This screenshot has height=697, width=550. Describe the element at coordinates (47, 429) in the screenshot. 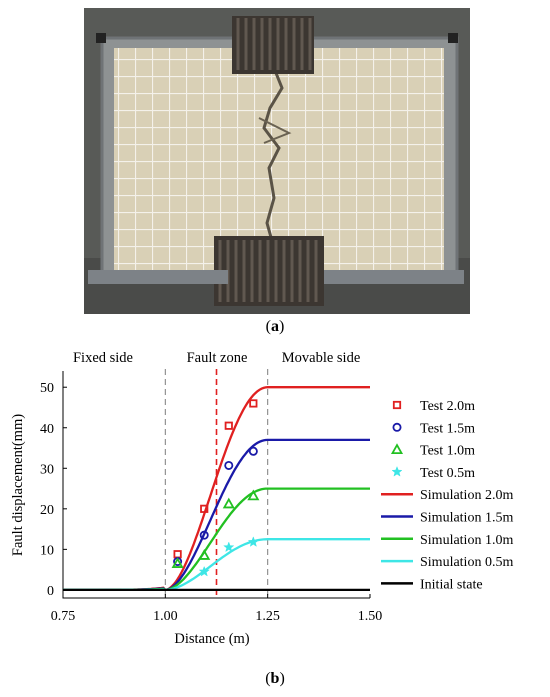

I see `y-tick-label-4: 40` at that location.